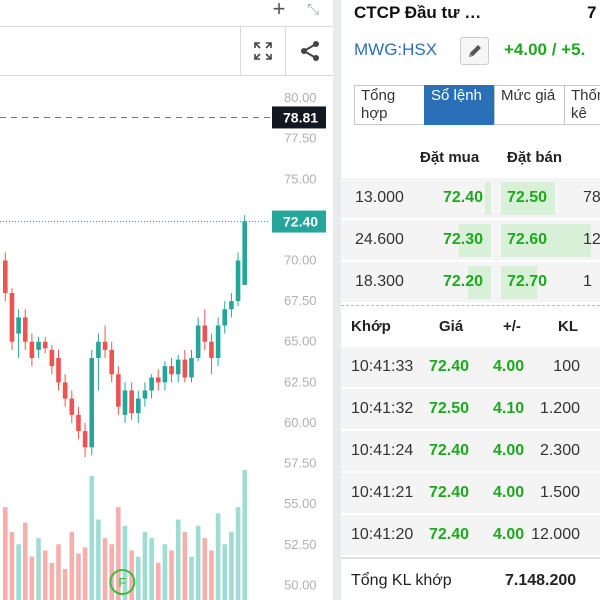 Image resolution: width=600 pixels, height=600 pixels. I want to click on total-volume-value: 7.148.200, so click(541, 580).